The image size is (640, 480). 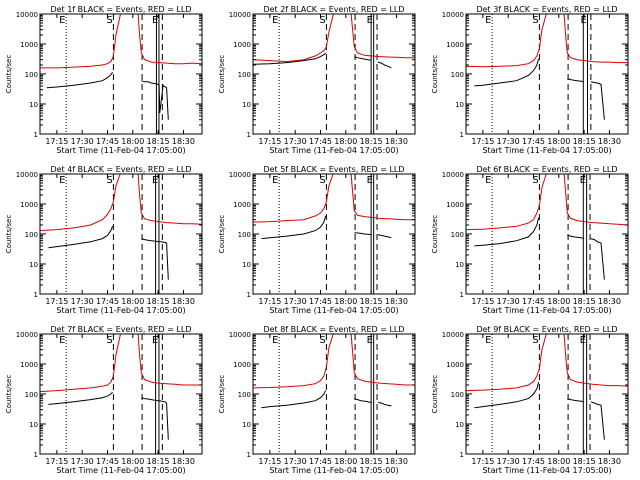 I want to click on chart-title: Det 3f BLACK = Events, RED = LLD, so click(x=546, y=9).